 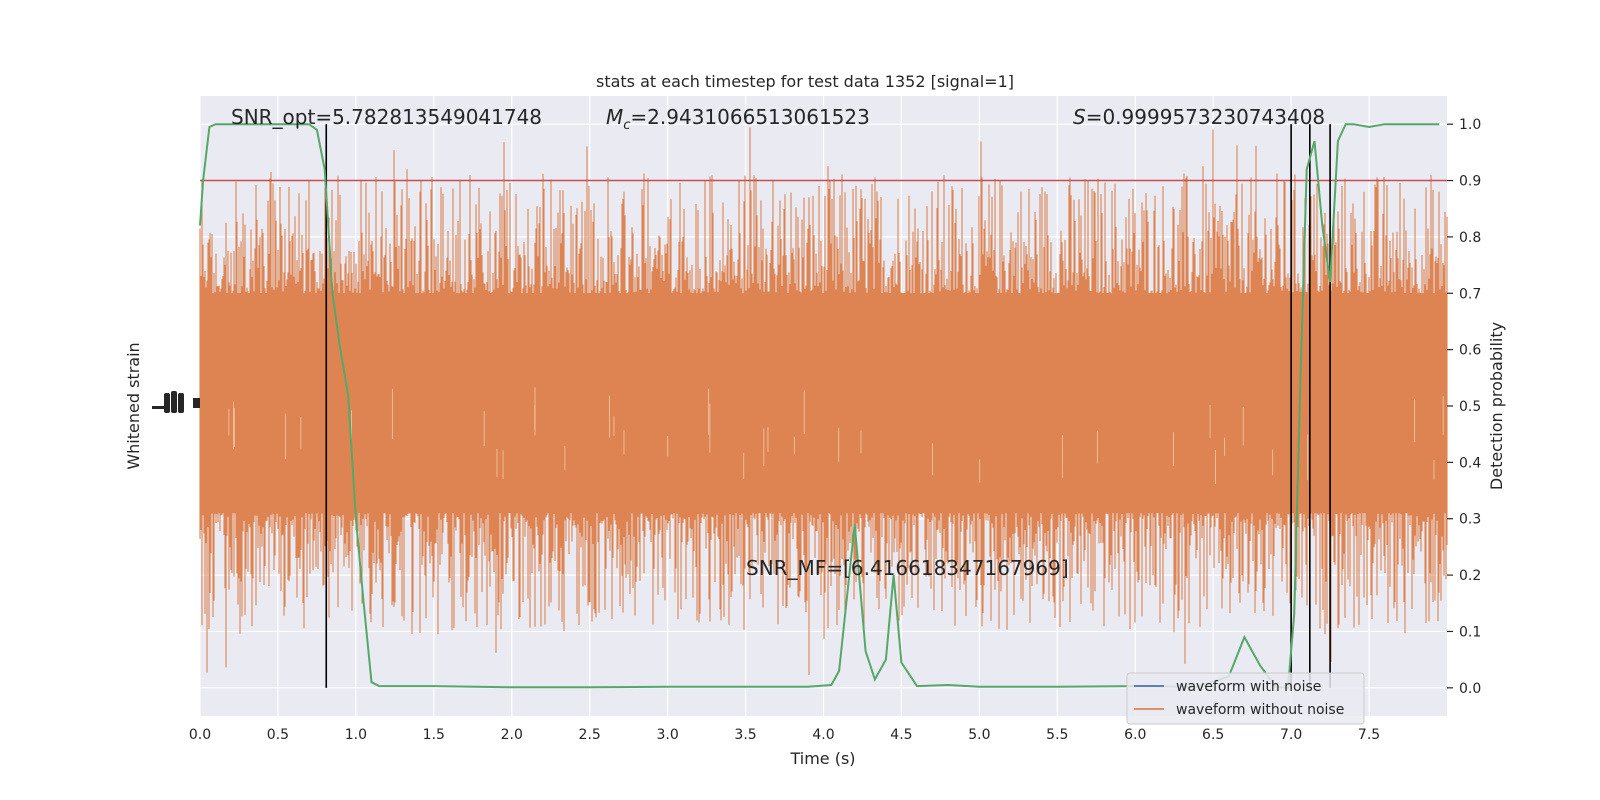 I want to click on x-tick-label: 5.0, so click(x=979, y=735).